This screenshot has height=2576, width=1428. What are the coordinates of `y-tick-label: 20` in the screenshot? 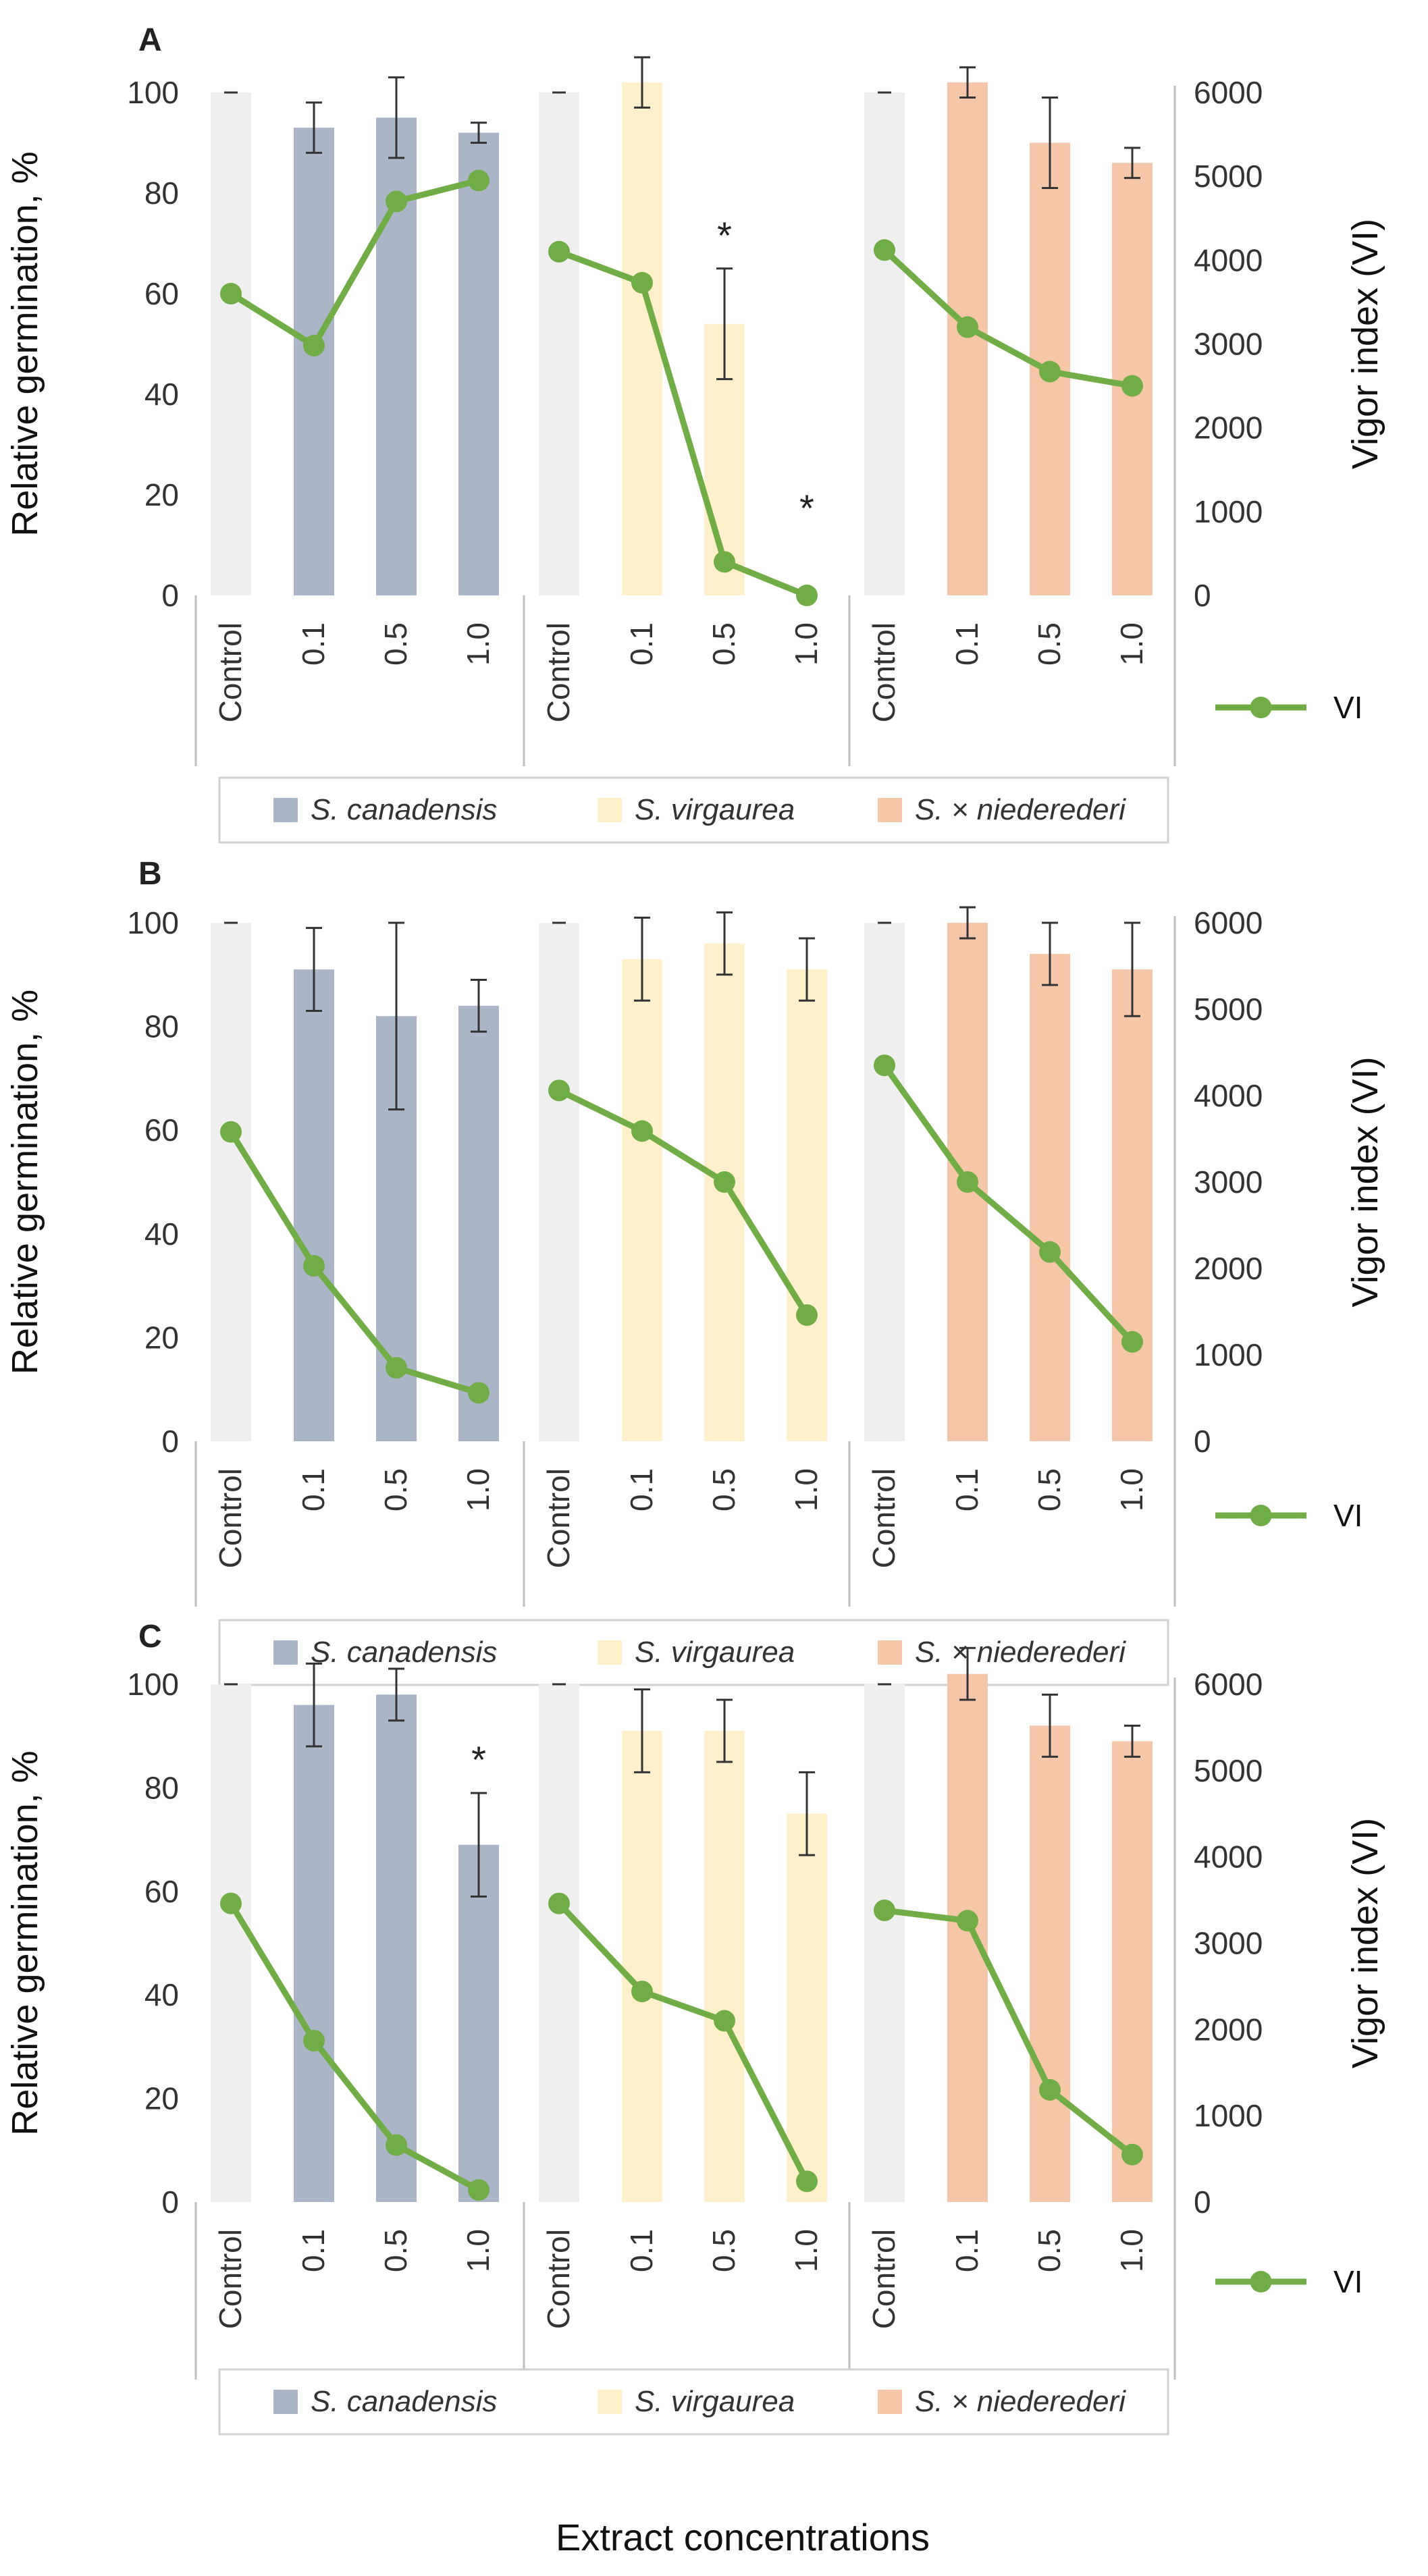 It's located at (161, 1337).